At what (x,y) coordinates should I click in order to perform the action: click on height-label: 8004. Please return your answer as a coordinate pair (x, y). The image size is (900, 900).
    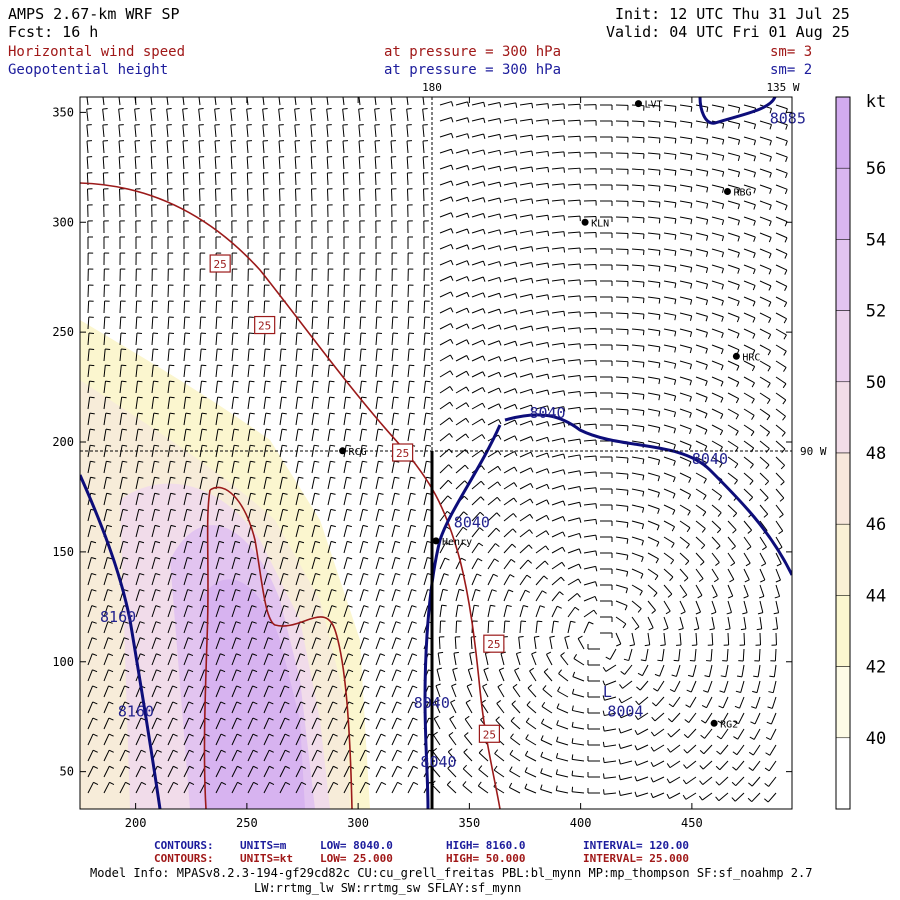
    Looking at the image, I should click on (625, 712).